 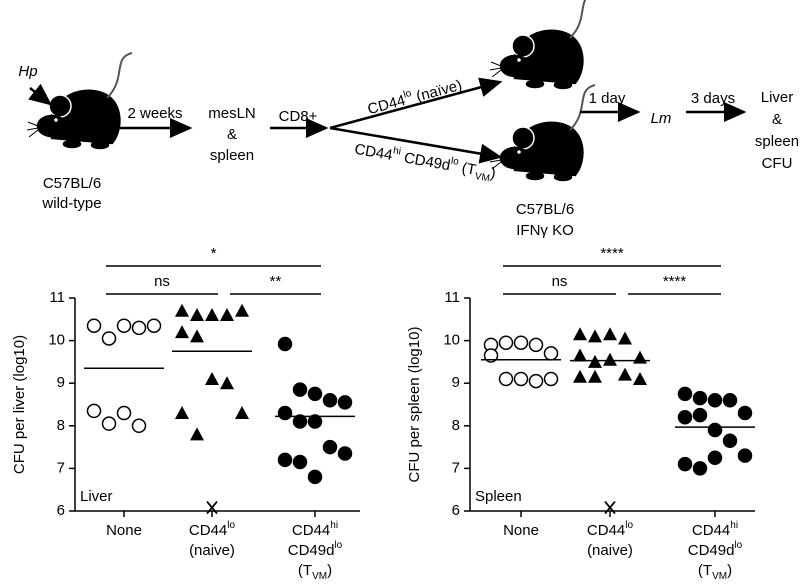 I want to click on schematic-label: 2 weeks, so click(x=154, y=113).